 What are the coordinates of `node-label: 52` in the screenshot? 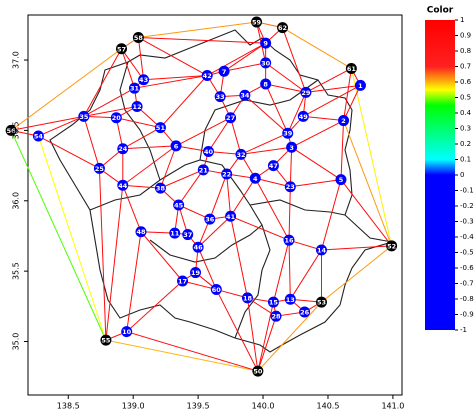 It's located at (391, 246).